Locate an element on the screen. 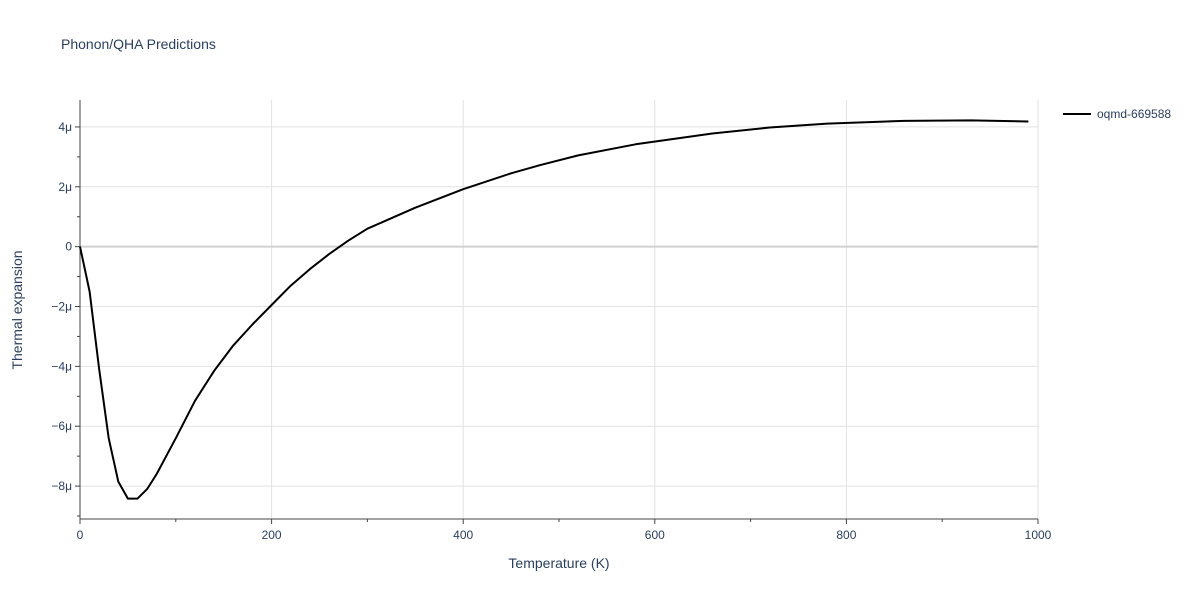 The height and width of the screenshot is (600, 1200). x-tick-label: 800 is located at coordinates (846, 535).